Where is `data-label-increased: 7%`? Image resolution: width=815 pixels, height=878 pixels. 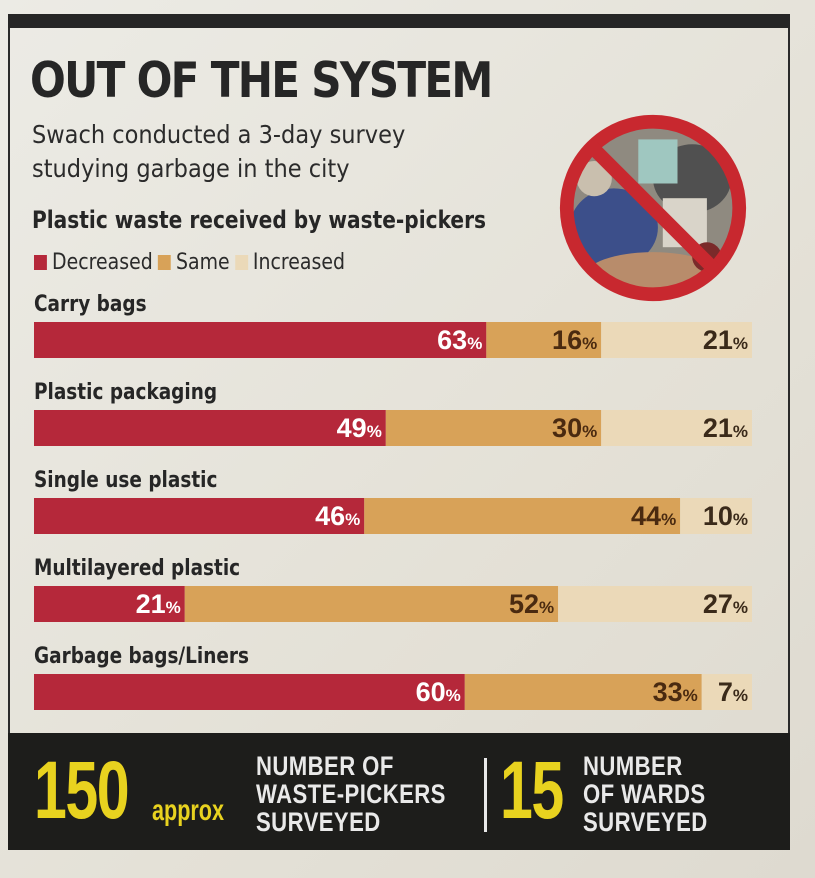 data-label-increased: 7% is located at coordinates (733, 692).